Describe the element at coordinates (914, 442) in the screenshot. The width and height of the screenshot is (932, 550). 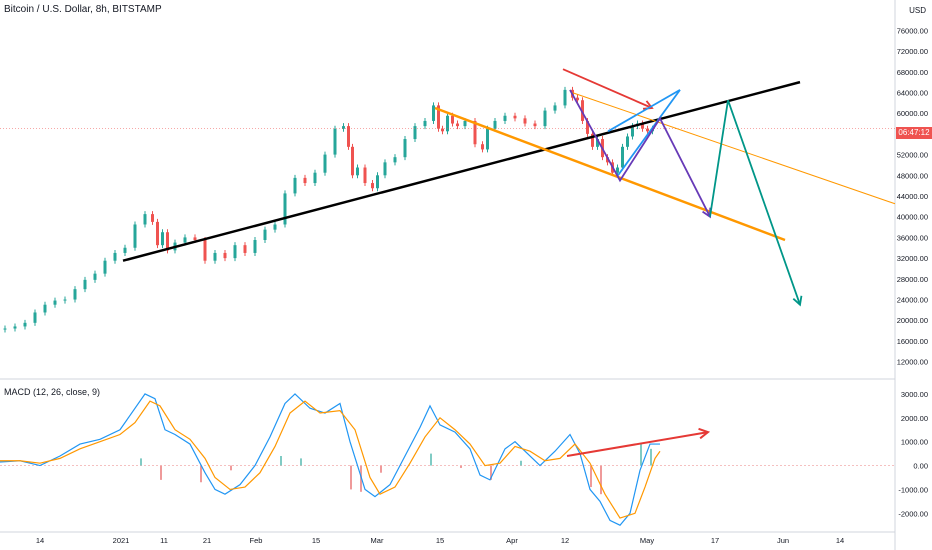
I see `macd-tick-label: 1000.00` at that location.